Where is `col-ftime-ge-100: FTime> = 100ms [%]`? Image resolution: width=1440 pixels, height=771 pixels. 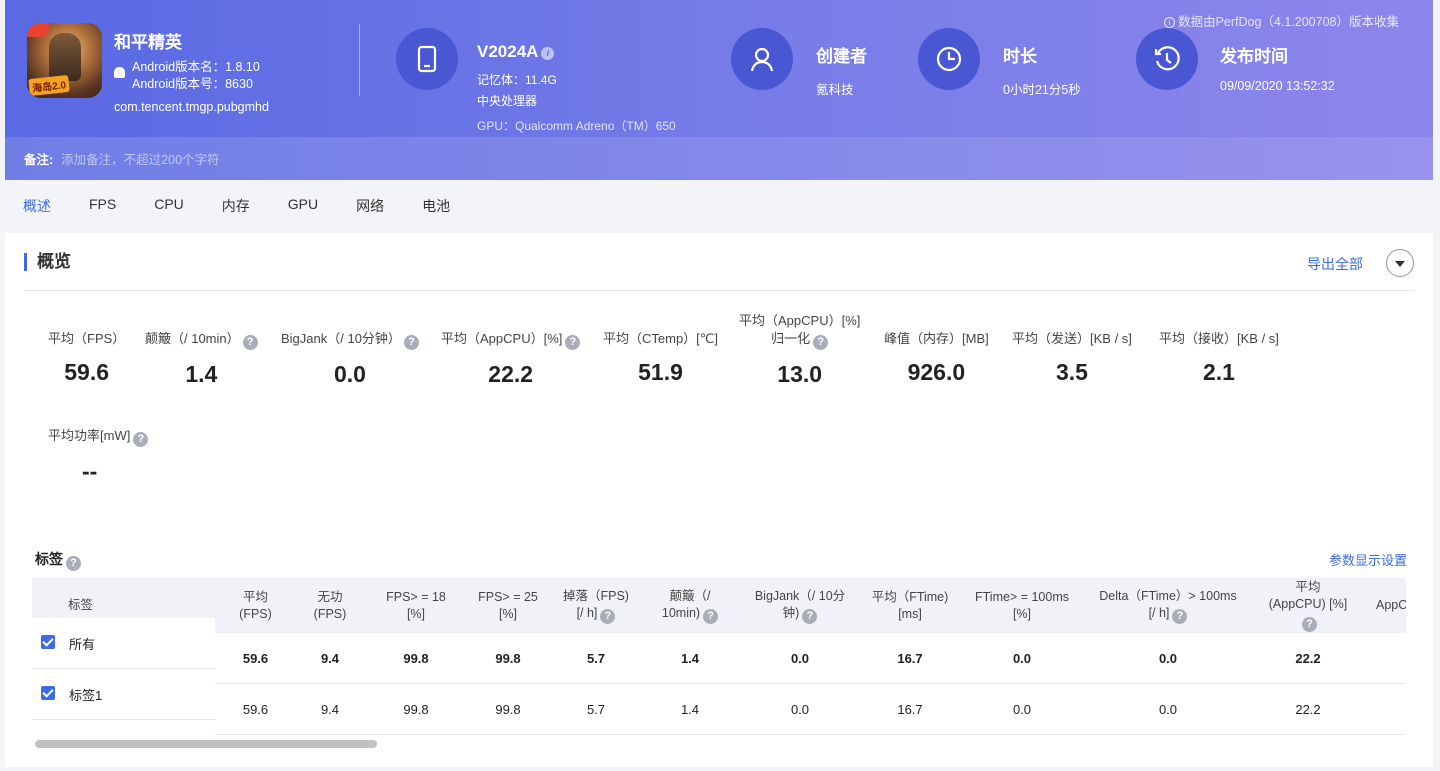 col-ftime-ge-100: FTime> = 100ms [%] is located at coordinates (1021, 605).